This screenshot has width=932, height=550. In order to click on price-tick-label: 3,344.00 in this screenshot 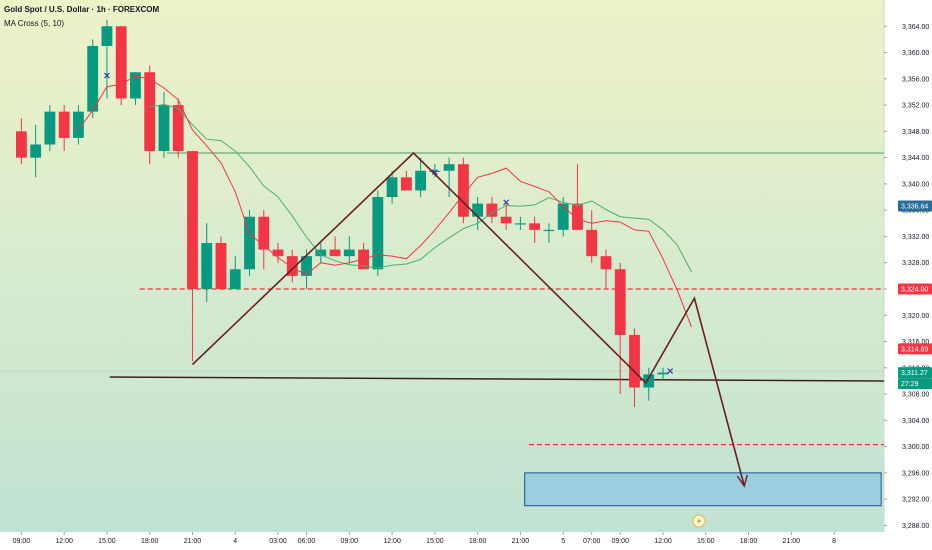, I will do `click(915, 158)`.